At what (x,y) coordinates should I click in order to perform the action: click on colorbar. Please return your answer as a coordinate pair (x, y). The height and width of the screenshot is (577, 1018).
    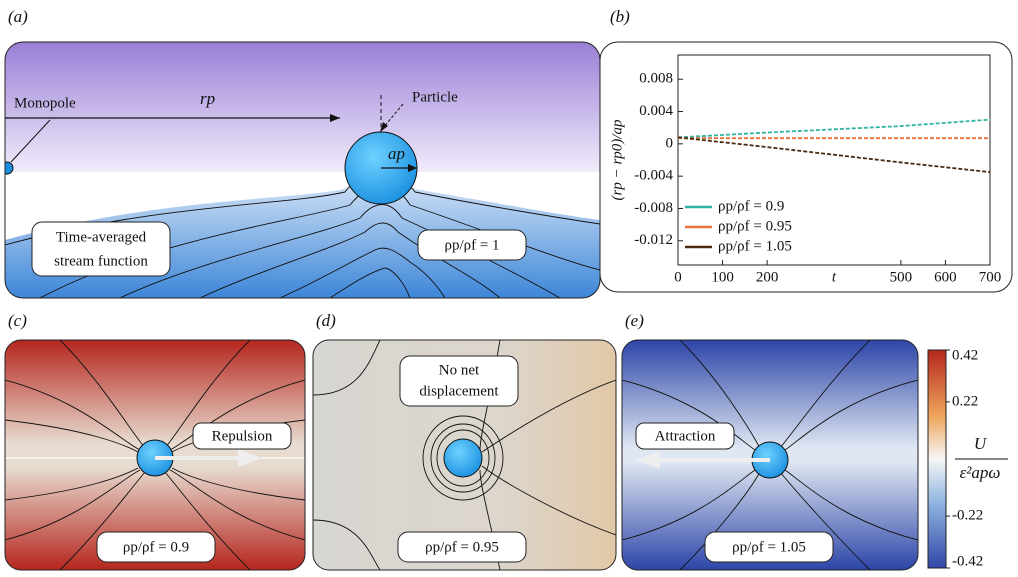
    Looking at the image, I should click on (937, 459).